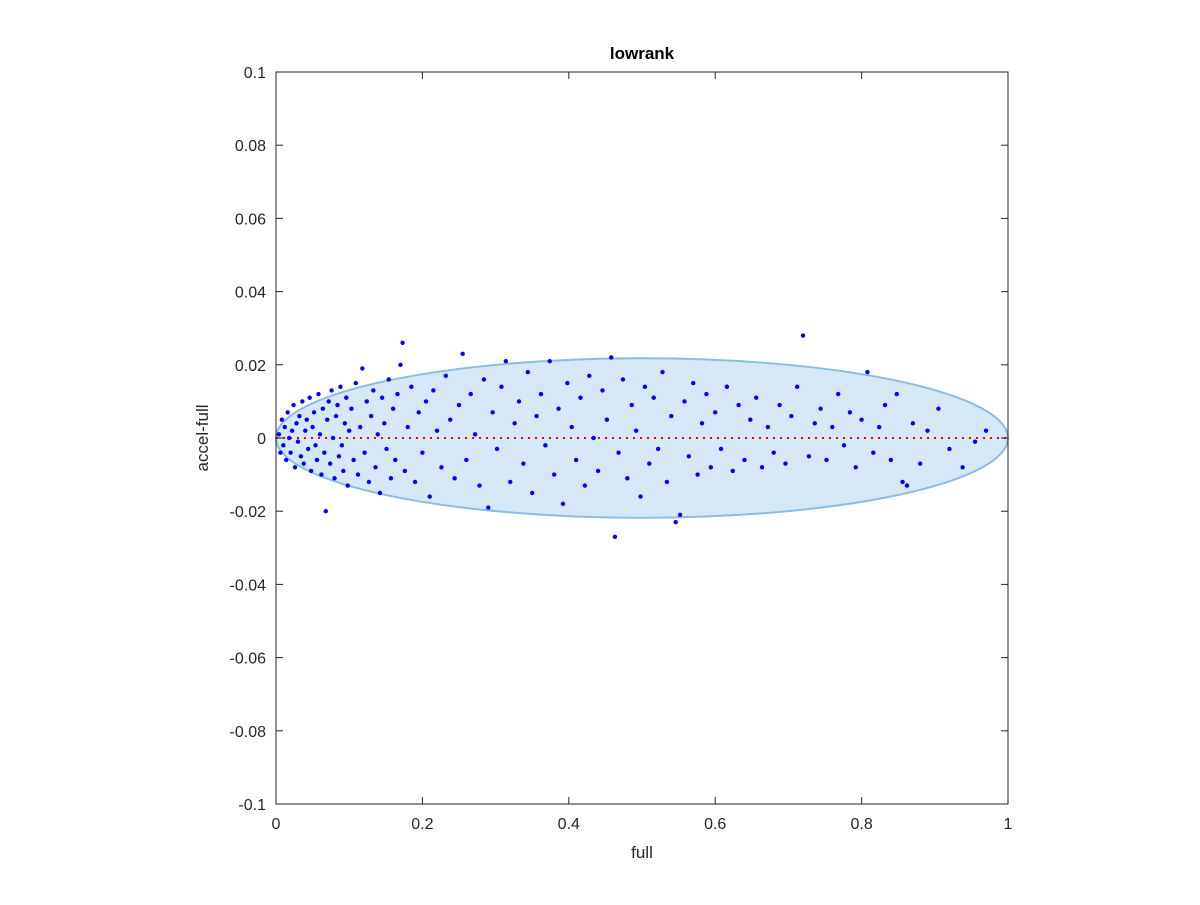  What do you see at coordinates (250, 293) in the screenshot?
I see `y-tick-label: 0.04` at bounding box center [250, 293].